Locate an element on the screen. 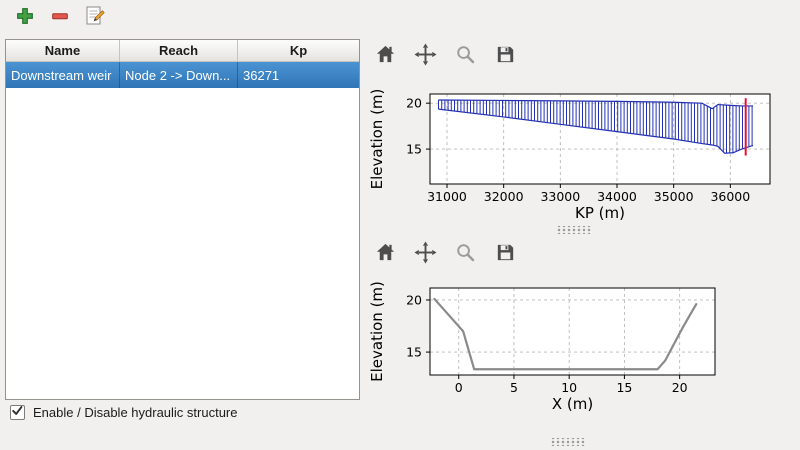 Image resolution: width=800 pixels, height=450 pixels. edit-icon is located at coordinates (95, 18).